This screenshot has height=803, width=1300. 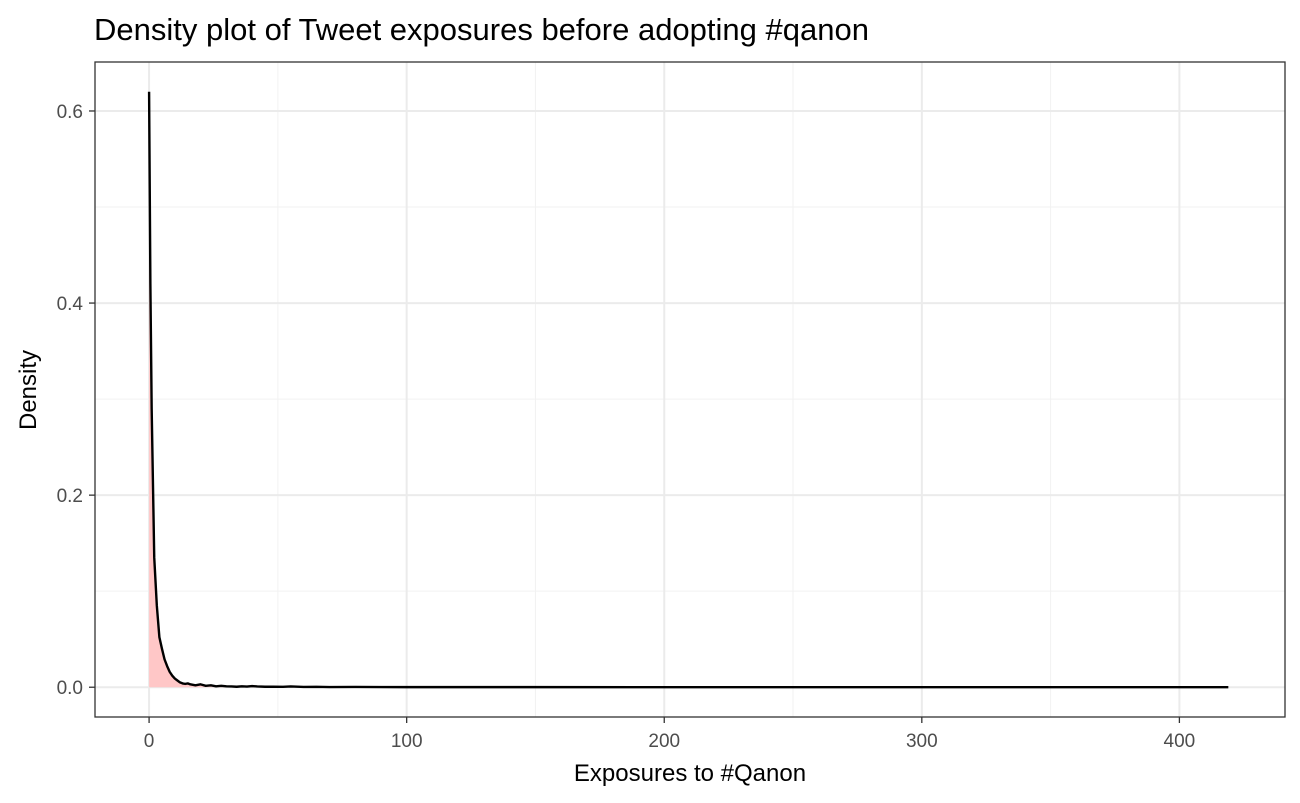 I want to click on x-tick-label: 400, so click(x=1180, y=741).